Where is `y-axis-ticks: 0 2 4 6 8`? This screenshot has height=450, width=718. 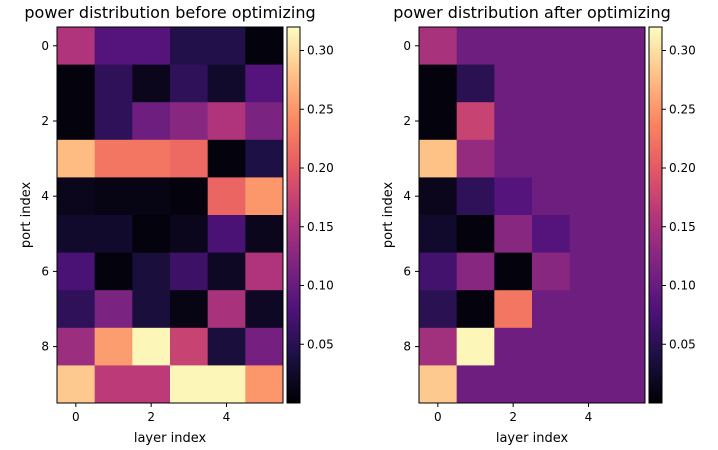
y-axis-ticks: 0 2 4 6 8 is located at coordinates (411, 196).